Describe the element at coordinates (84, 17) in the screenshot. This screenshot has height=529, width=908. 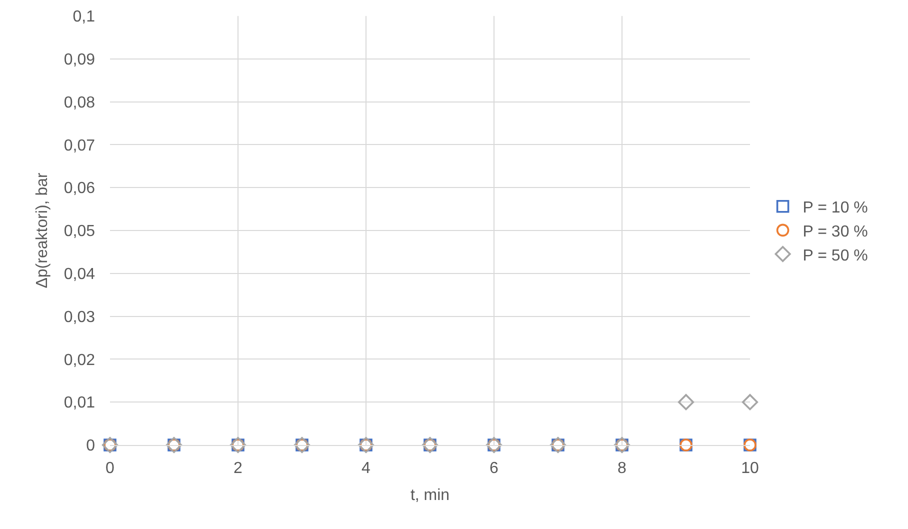
I see `y-tick-label: 0,1` at that location.